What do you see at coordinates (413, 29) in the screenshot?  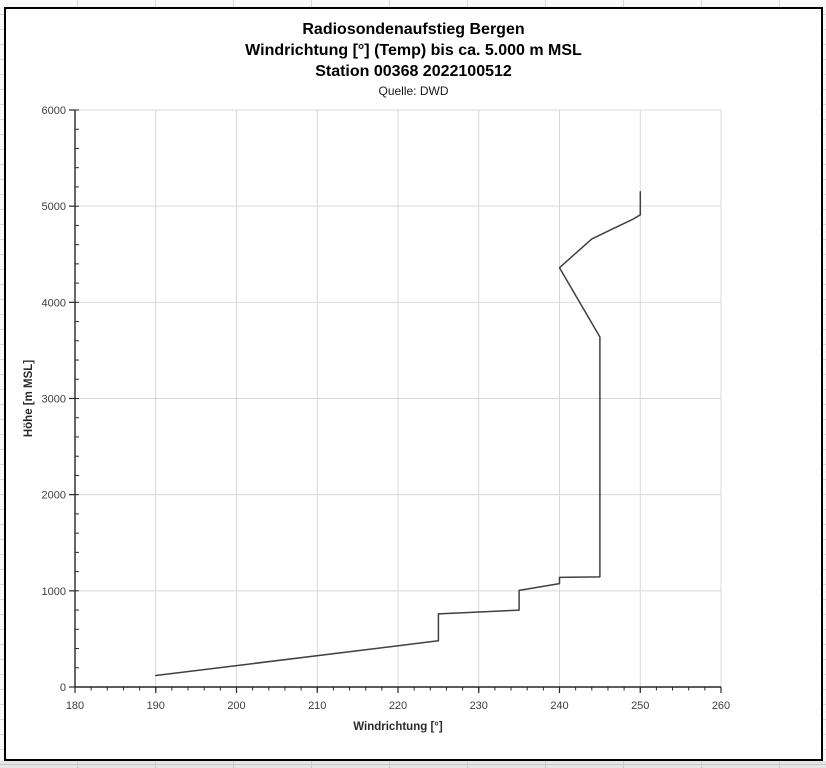 I see `chart-title: Radiosondenaufstieg Bergen` at bounding box center [413, 29].